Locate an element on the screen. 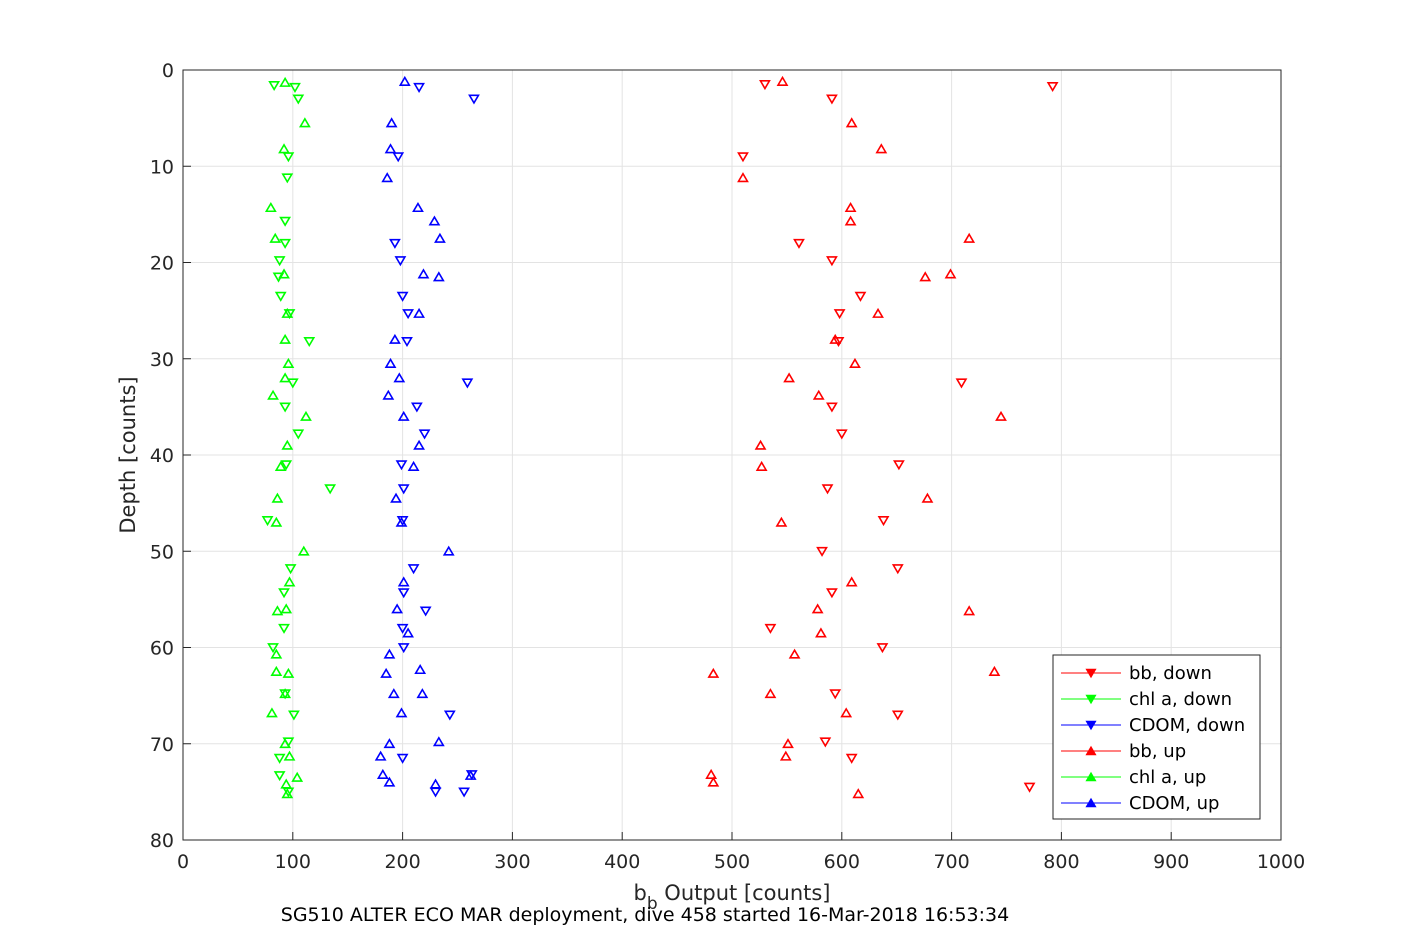  x-tick-label: 900 is located at coordinates (1171, 862).